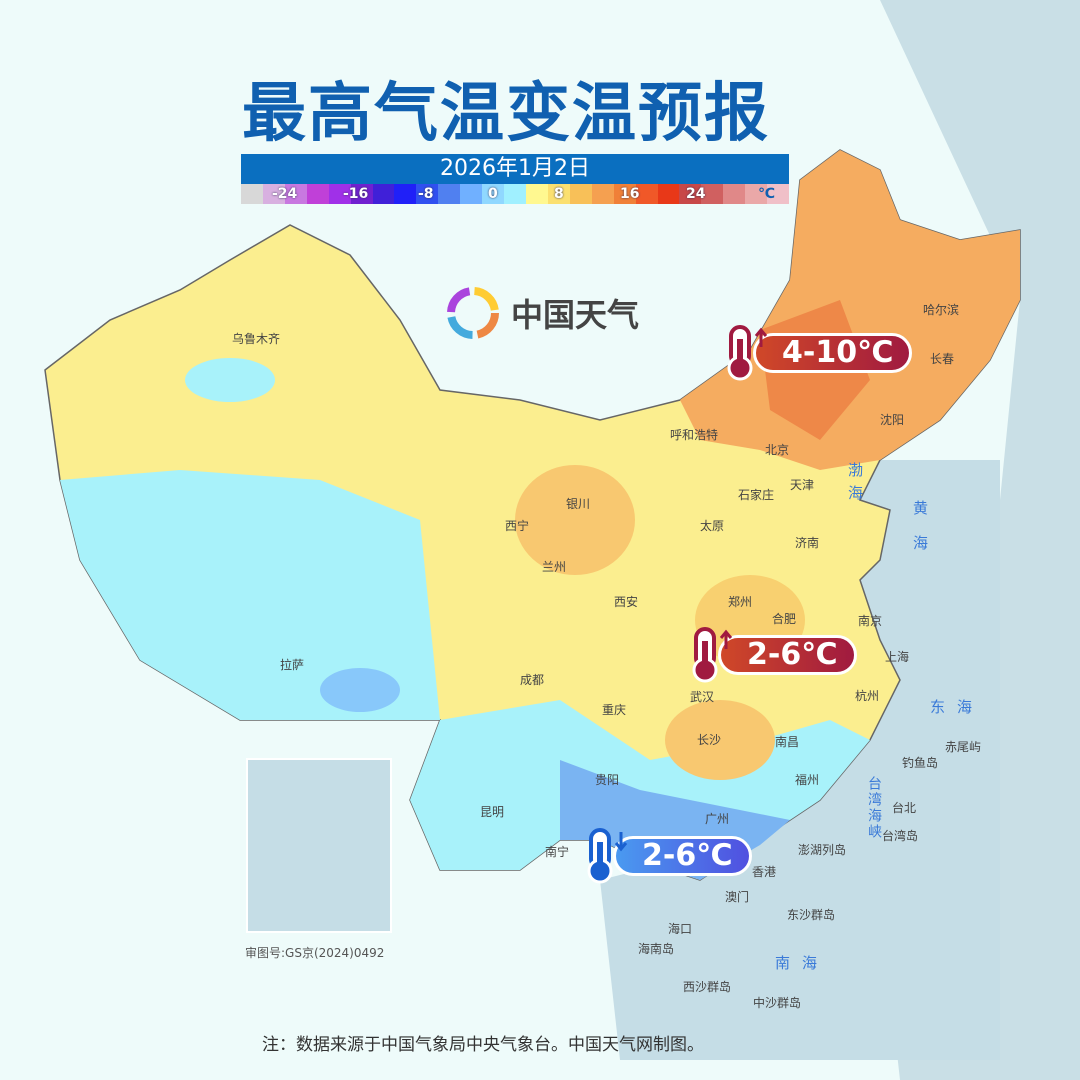 The width and height of the screenshot is (1080, 1080). Describe the element at coordinates (517, 526) in the screenshot. I see `city-label: 西宁` at that location.